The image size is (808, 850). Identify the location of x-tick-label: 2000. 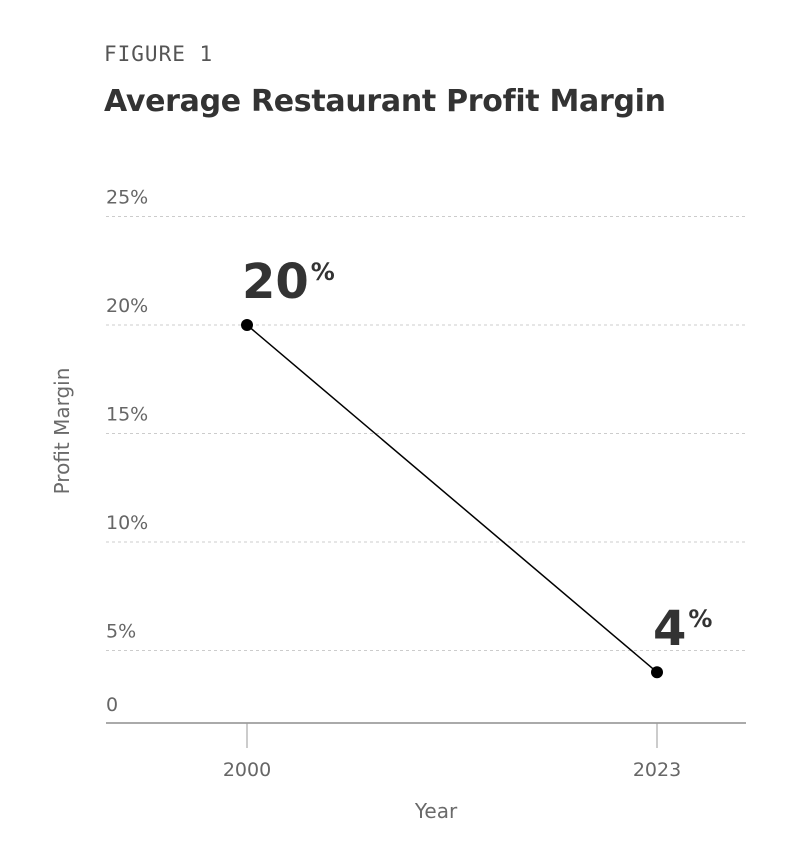
(247, 770).